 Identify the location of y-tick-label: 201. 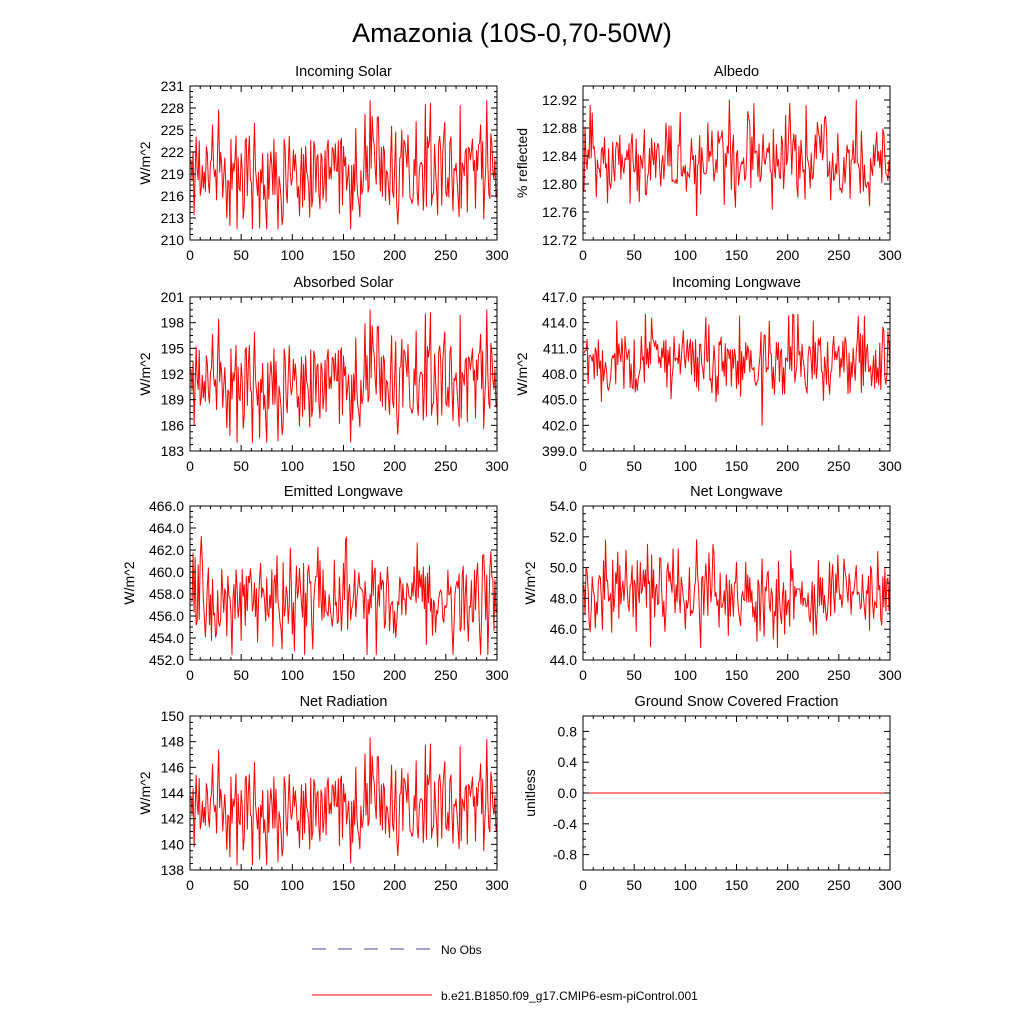
(173, 297).